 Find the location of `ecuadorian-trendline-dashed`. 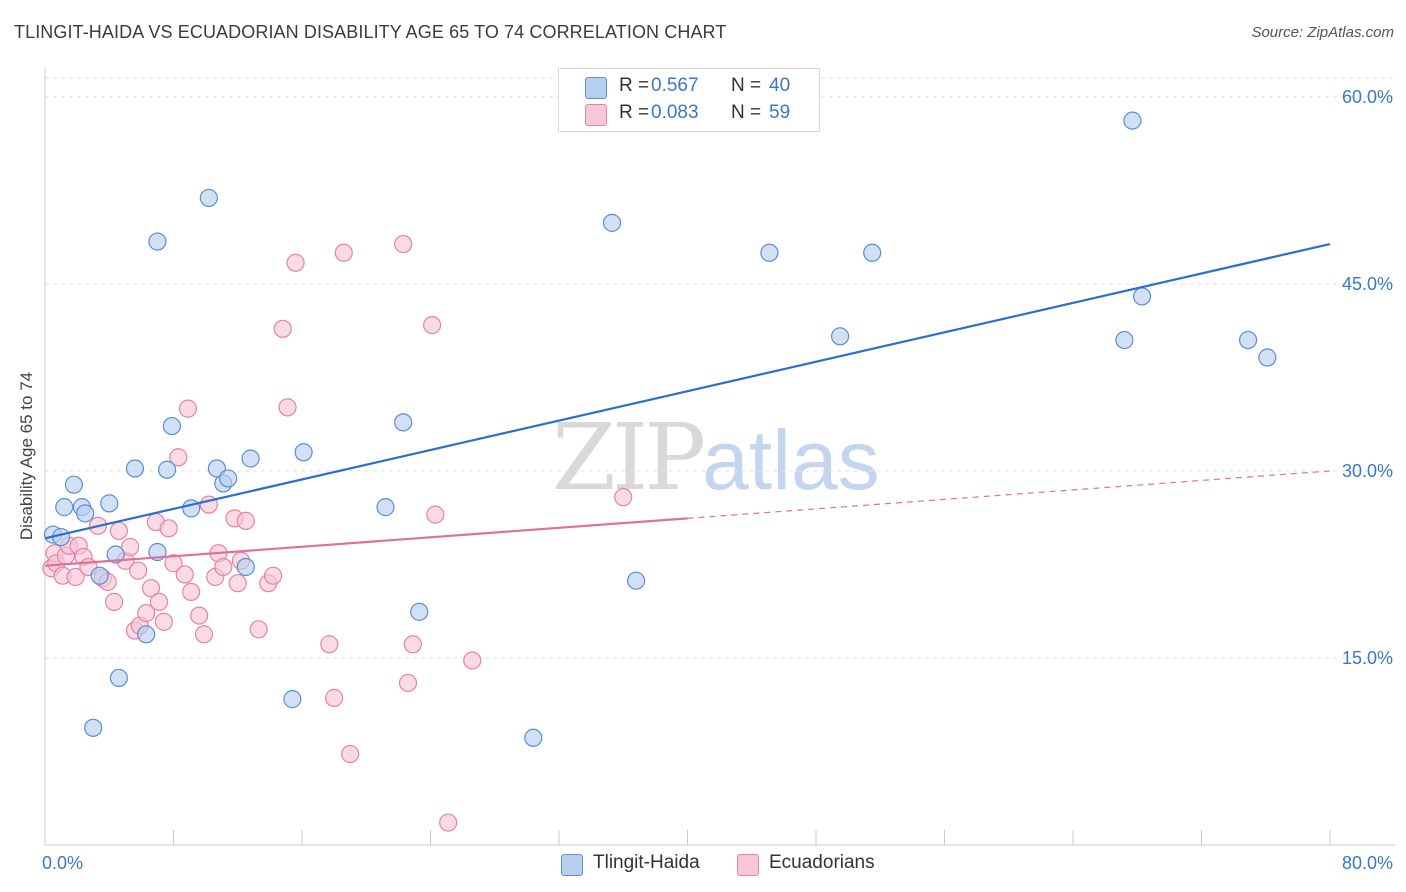

ecuadorian-trendline-dashed is located at coordinates (1009, 494).